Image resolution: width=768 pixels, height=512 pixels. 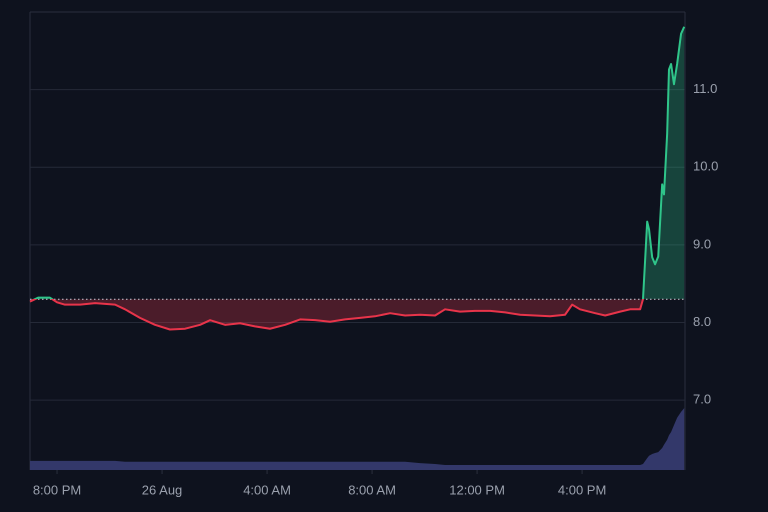 I want to click on y-tick-label: 8.0, so click(x=702, y=321).